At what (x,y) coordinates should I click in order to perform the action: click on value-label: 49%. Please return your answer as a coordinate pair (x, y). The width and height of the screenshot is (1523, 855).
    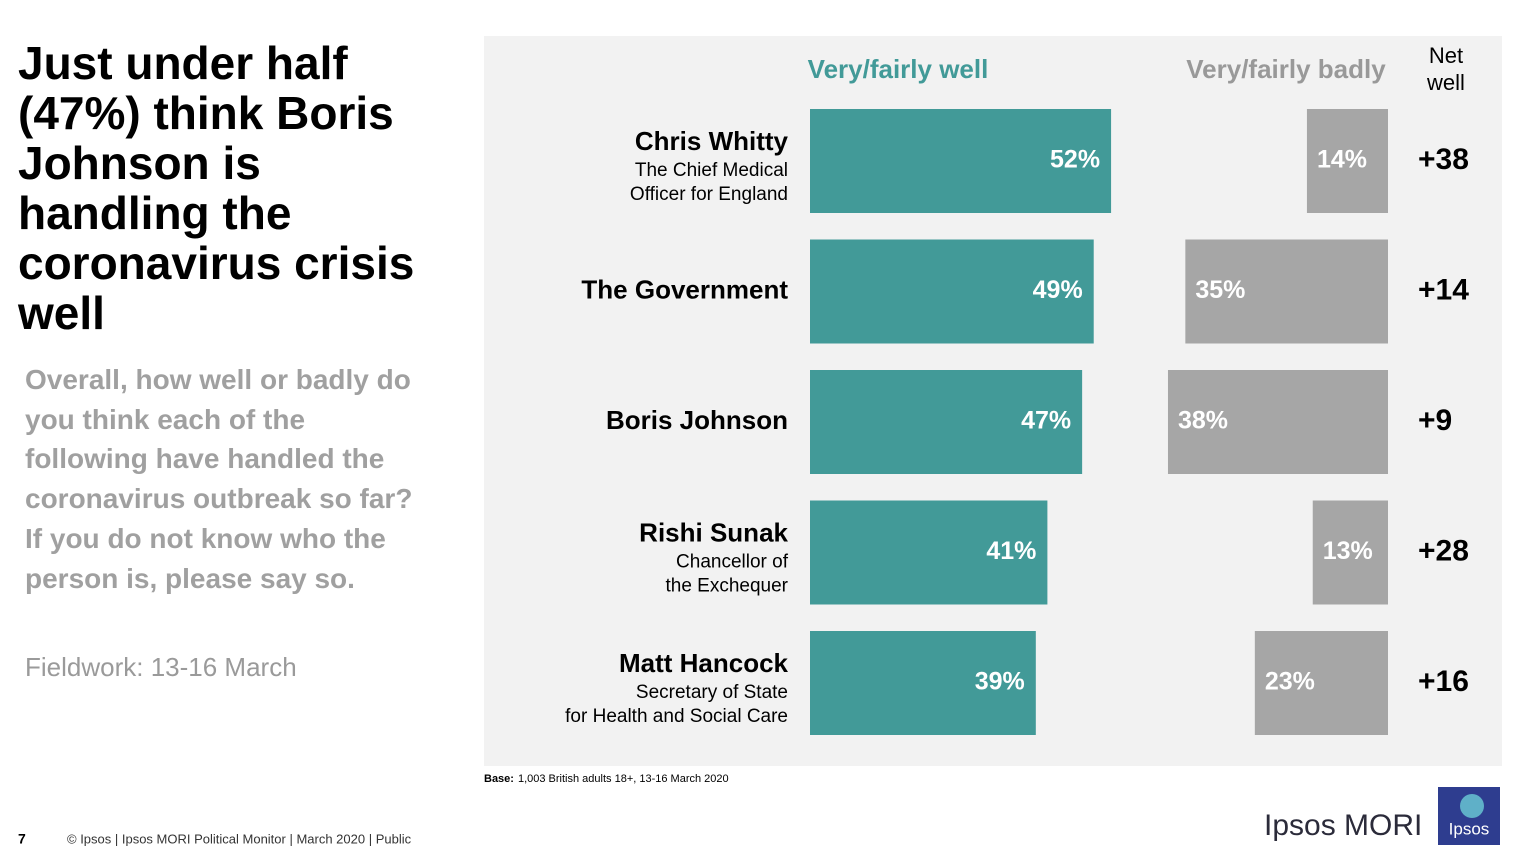
    Looking at the image, I should click on (1058, 290).